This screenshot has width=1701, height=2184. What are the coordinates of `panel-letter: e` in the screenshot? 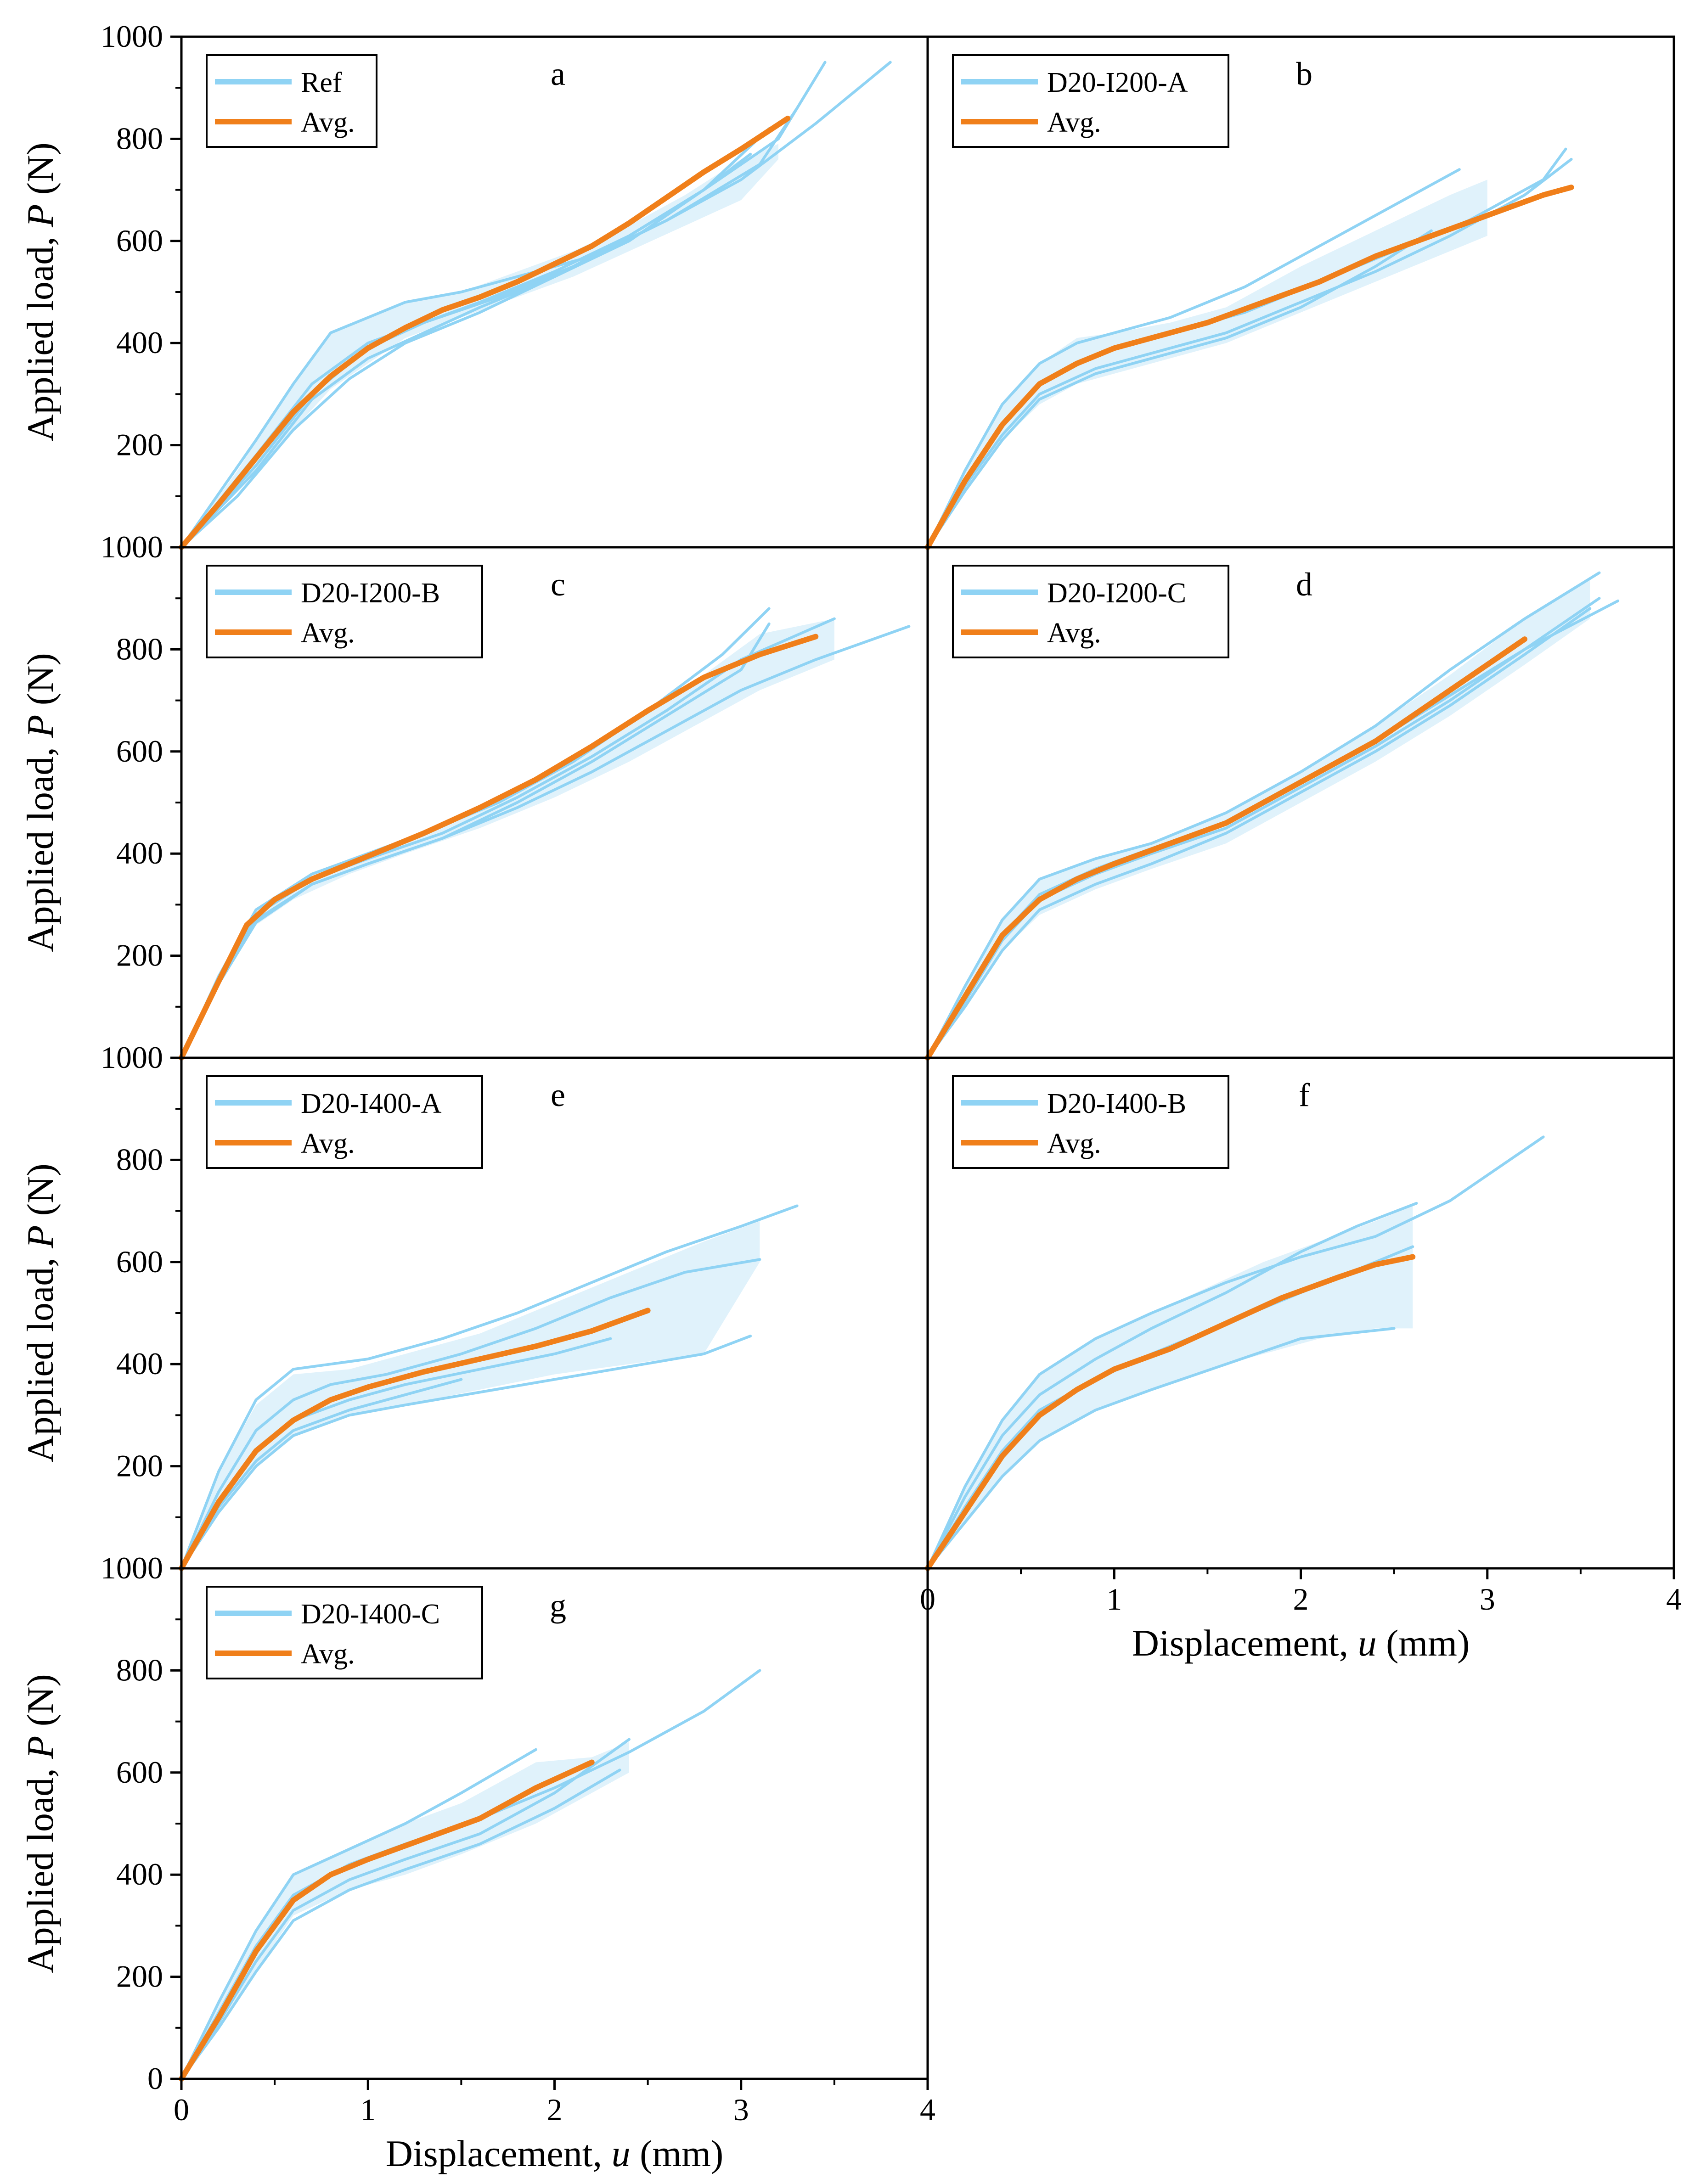 It's located at (558, 1095).